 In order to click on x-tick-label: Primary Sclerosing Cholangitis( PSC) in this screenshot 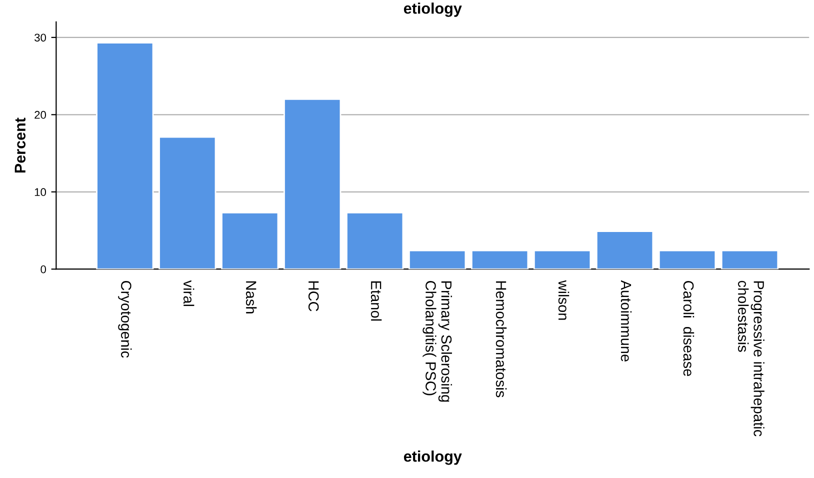, I will do `click(437, 341)`.